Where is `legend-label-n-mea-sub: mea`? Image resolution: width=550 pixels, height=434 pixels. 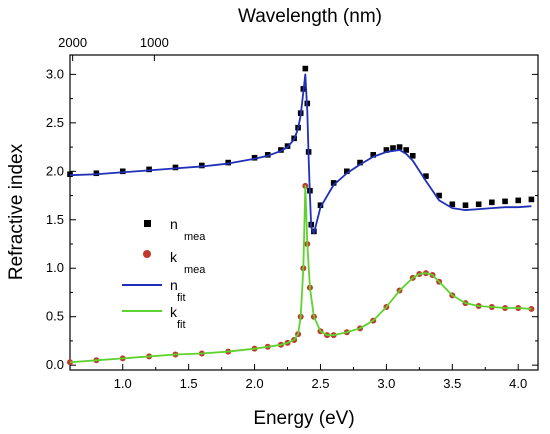
legend-label-n-mea-sub: mea is located at coordinates (195, 237).